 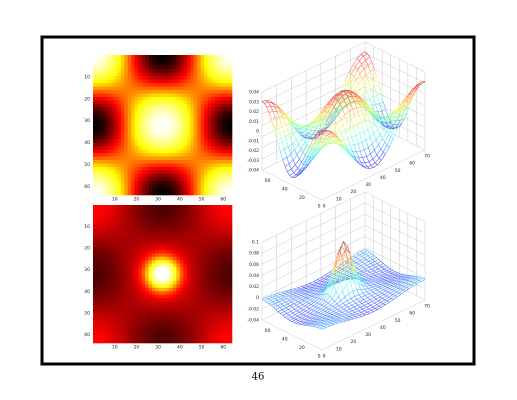 I want to click on axis-box-line, so click(x=395, y=207).